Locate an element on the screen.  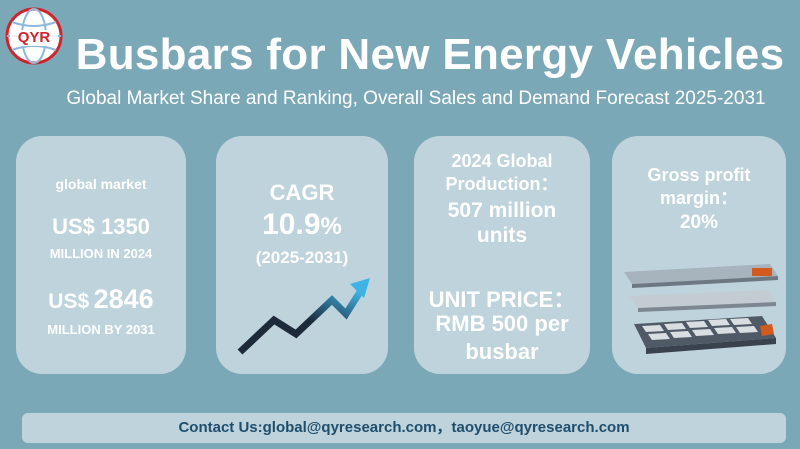
production-value: 507 million units is located at coordinates (502, 223).